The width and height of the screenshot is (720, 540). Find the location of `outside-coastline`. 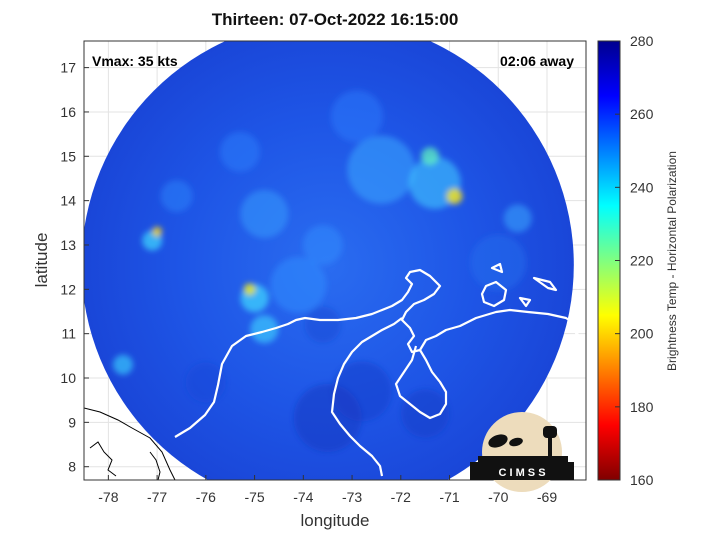

outside-coastline is located at coordinates (130, 443).